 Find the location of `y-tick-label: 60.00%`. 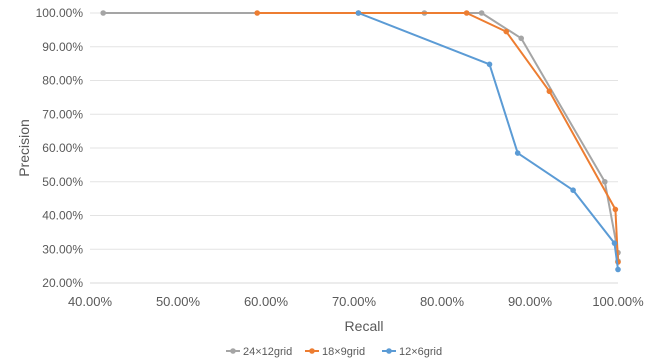

y-tick-label: 60.00% is located at coordinates (62, 148).